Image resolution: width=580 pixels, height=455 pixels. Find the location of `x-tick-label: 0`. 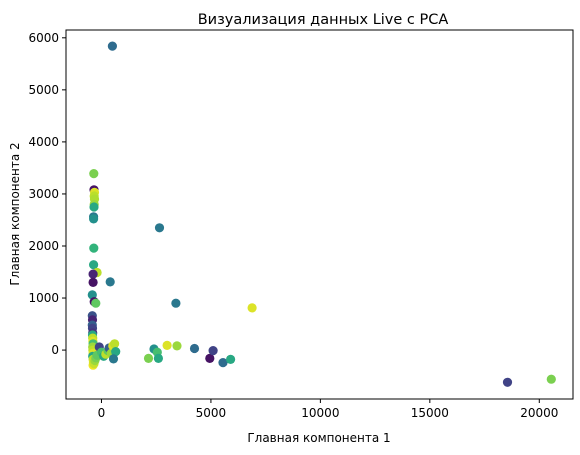

x-tick-label: 0 is located at coordinates (102, 413).